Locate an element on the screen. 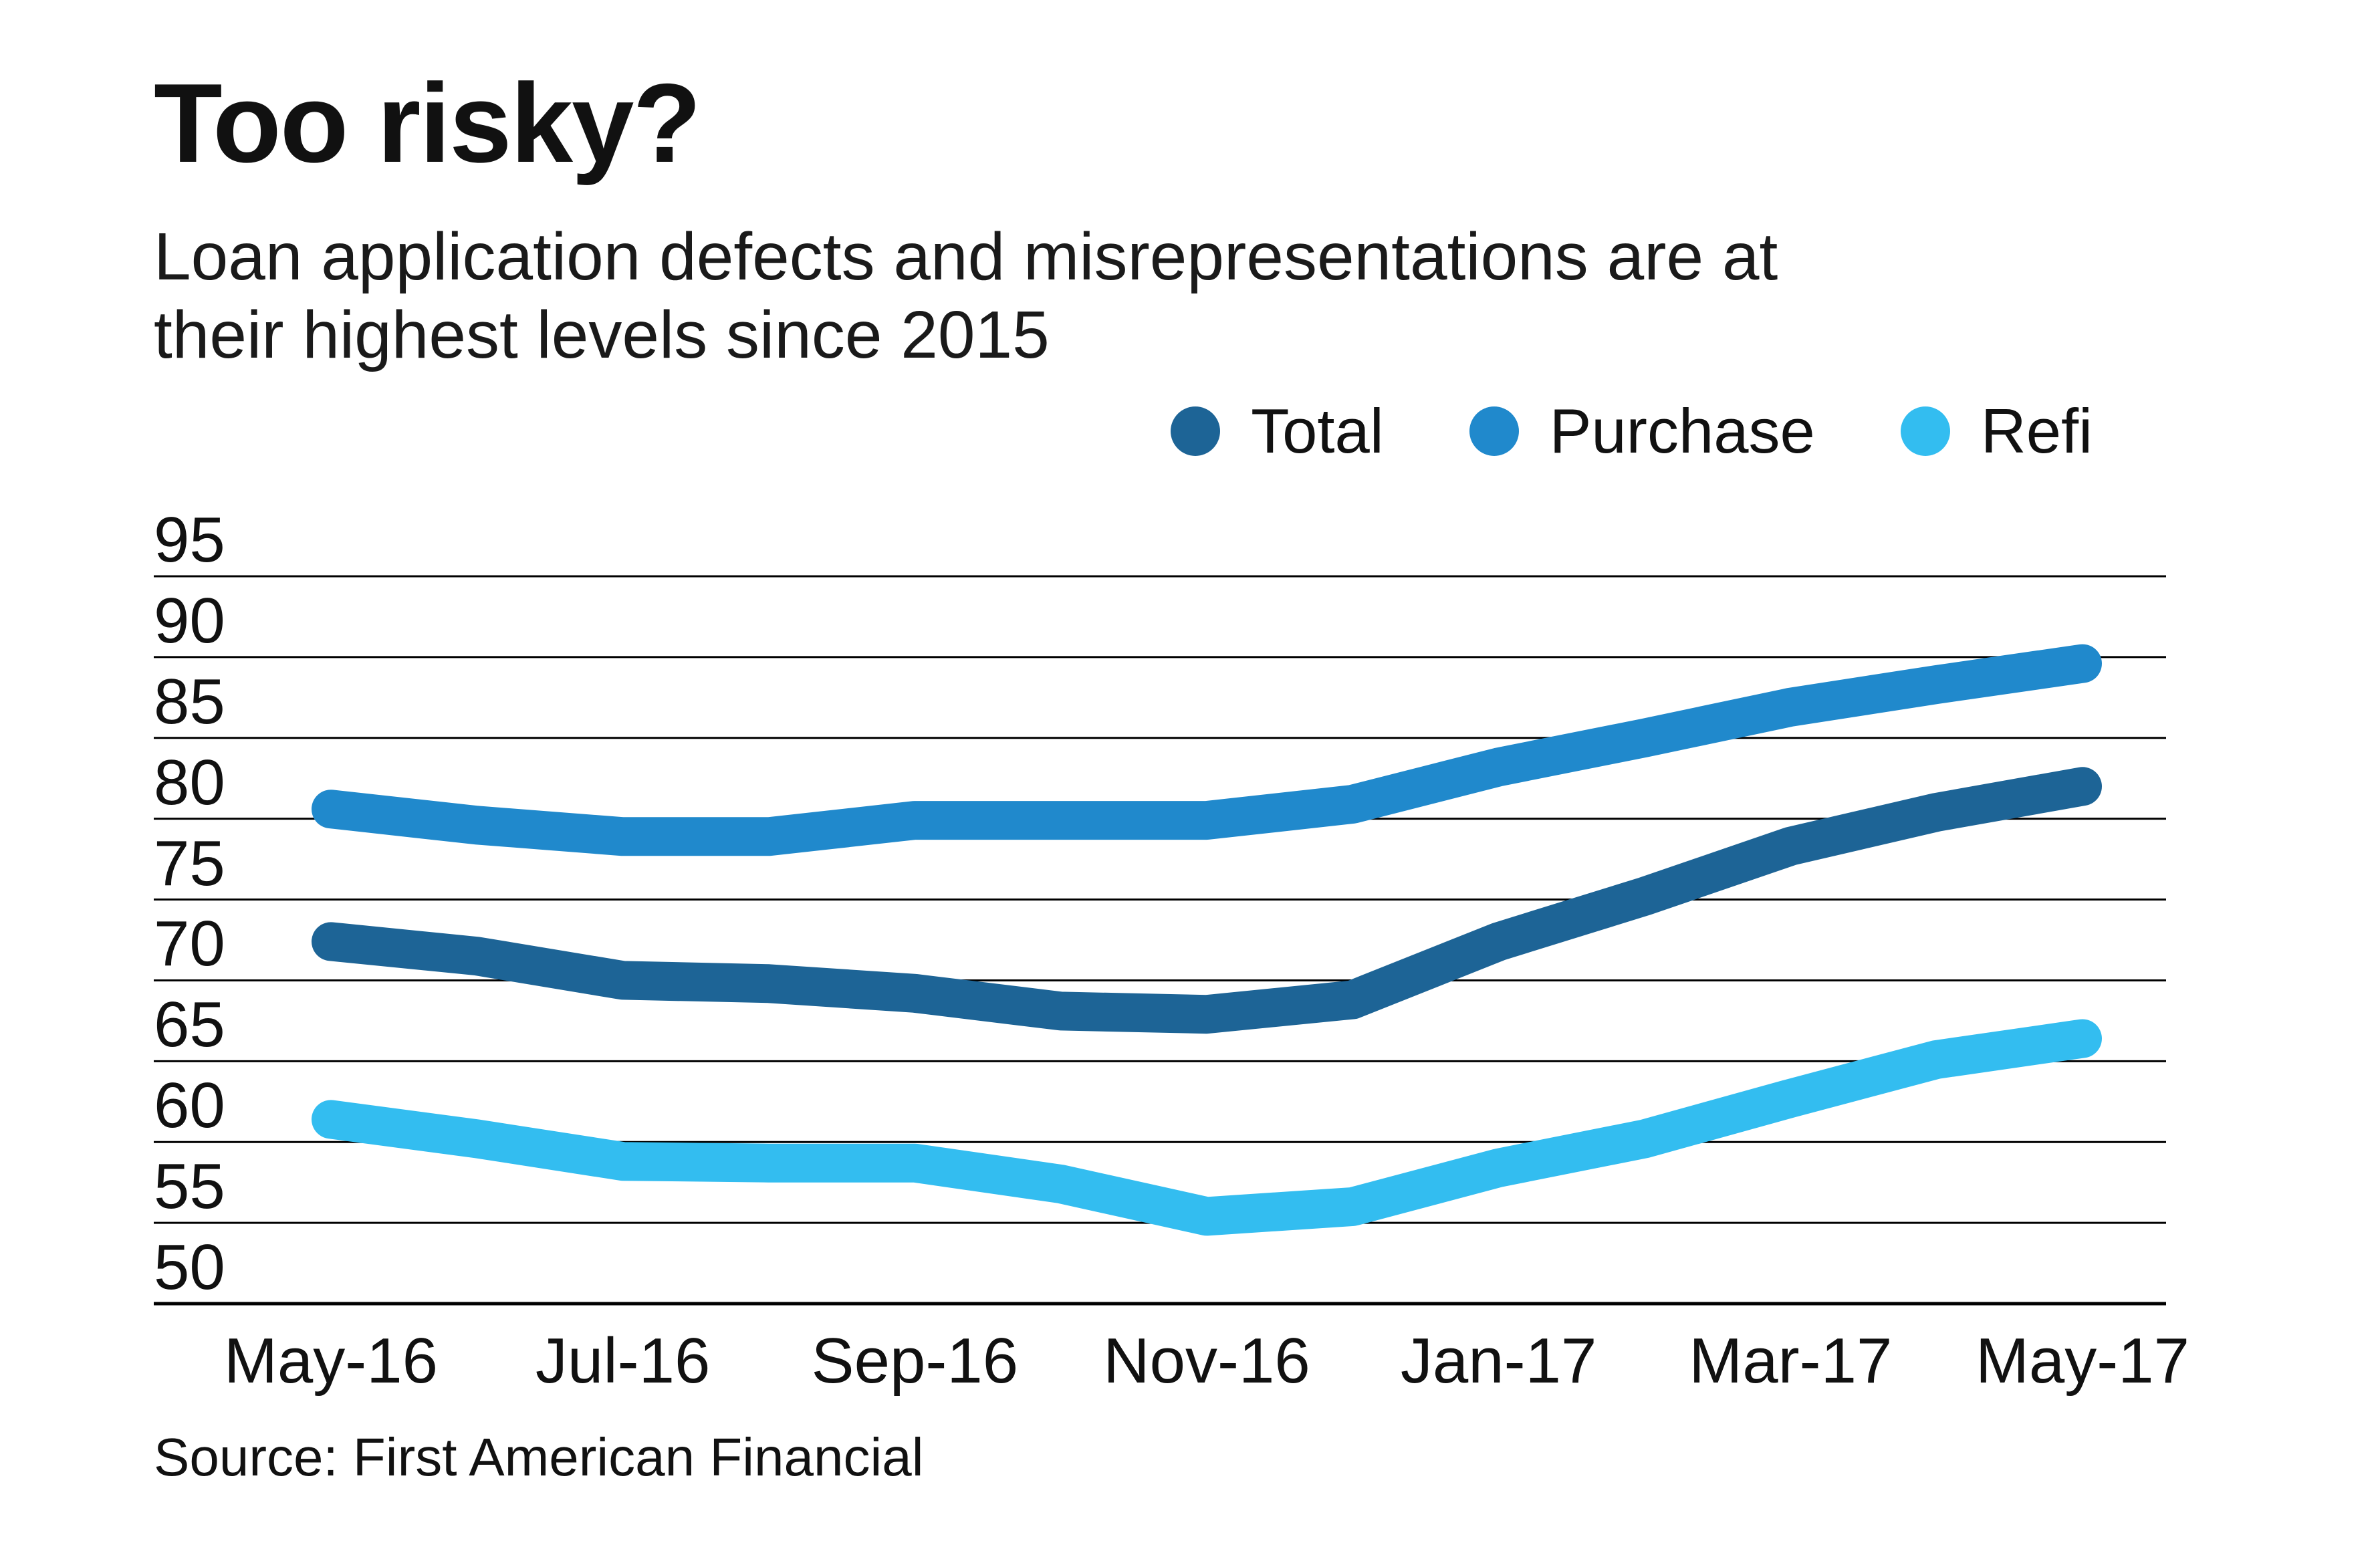 The image size is (2380, 1551). legend-label-total: Total is located at coordinates (1317, 431).